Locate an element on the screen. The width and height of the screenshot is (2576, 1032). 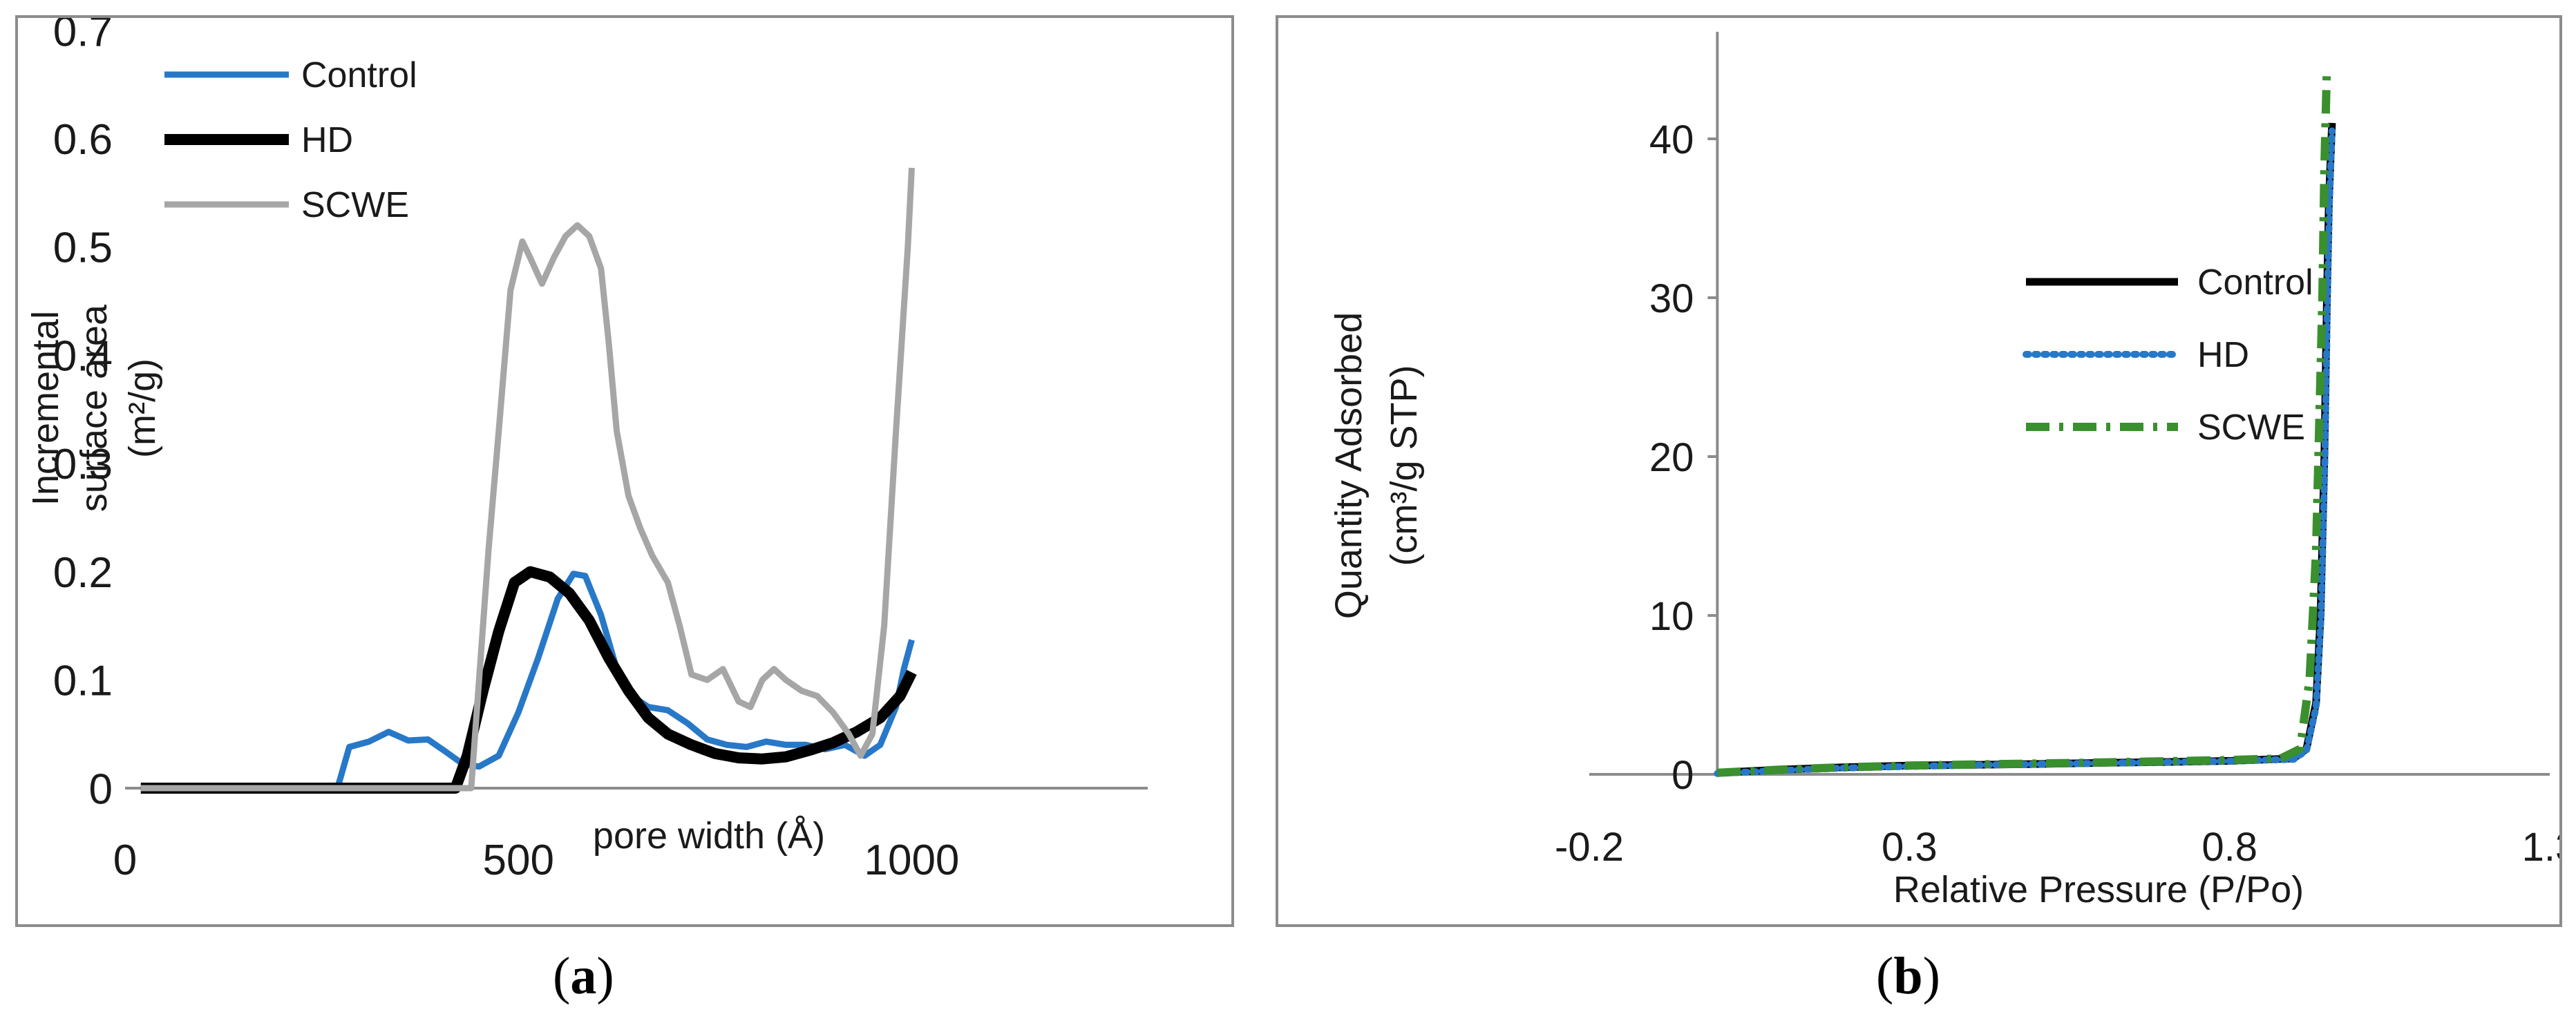
chart-b-x-tick-label: -0.2 is located at coordinates (1589, 847).